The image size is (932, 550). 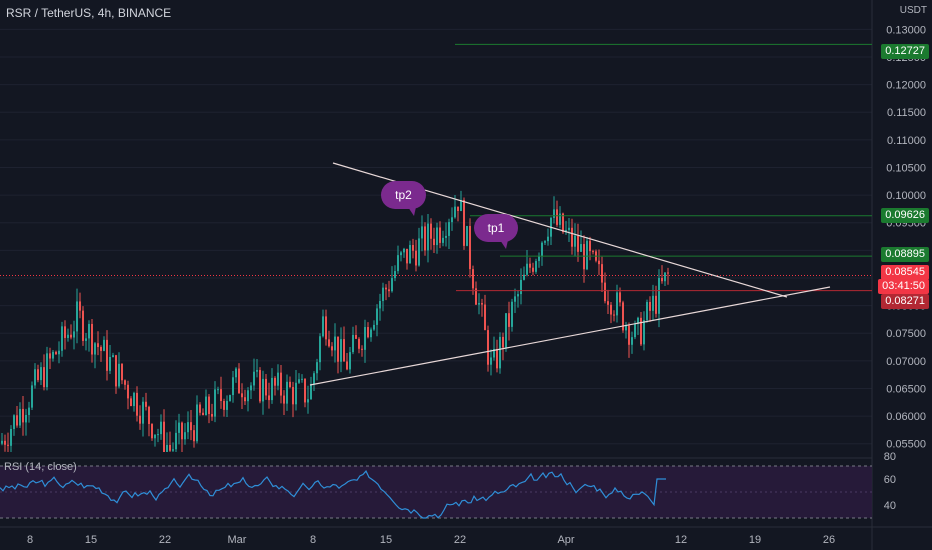 What do you see at coordinates (431, 540) in the screenshot?
I see `time-axis: 8 15 22 Mar 8 15 22 Apr 12 19 26` at bounding box center [431, 540].